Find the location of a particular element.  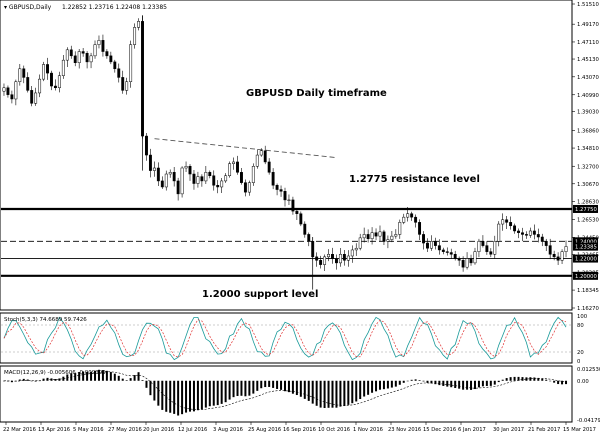

y-tick-label: 1.49170 is located at coordinates (588, 25).